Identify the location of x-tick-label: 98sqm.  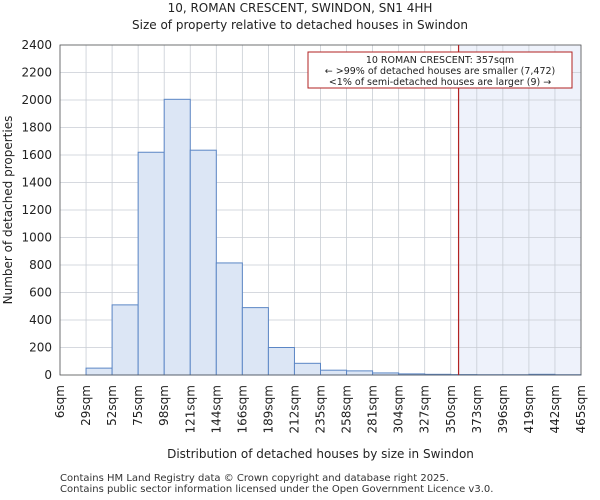
(164, 405).